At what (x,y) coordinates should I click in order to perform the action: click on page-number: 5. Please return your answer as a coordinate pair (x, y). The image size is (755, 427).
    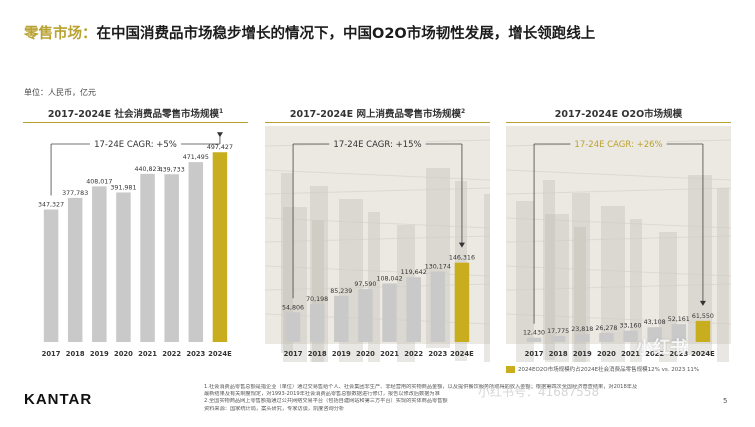
    Looking at the image, I should click on (725, 401).